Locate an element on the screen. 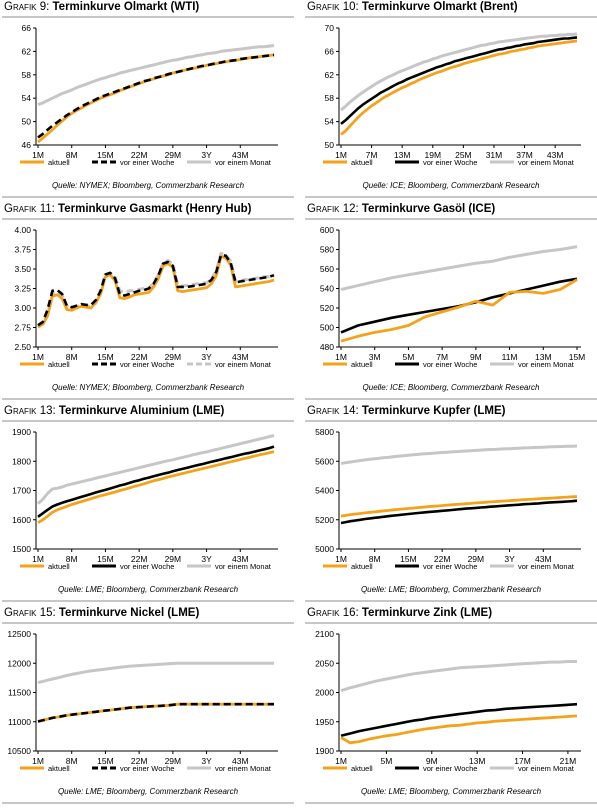 The width and height of the screenshot is (597, 808). chart-title: Grafik 9: Terminkurve Olmarkt (WTI) is located at coordinates (101, 7).